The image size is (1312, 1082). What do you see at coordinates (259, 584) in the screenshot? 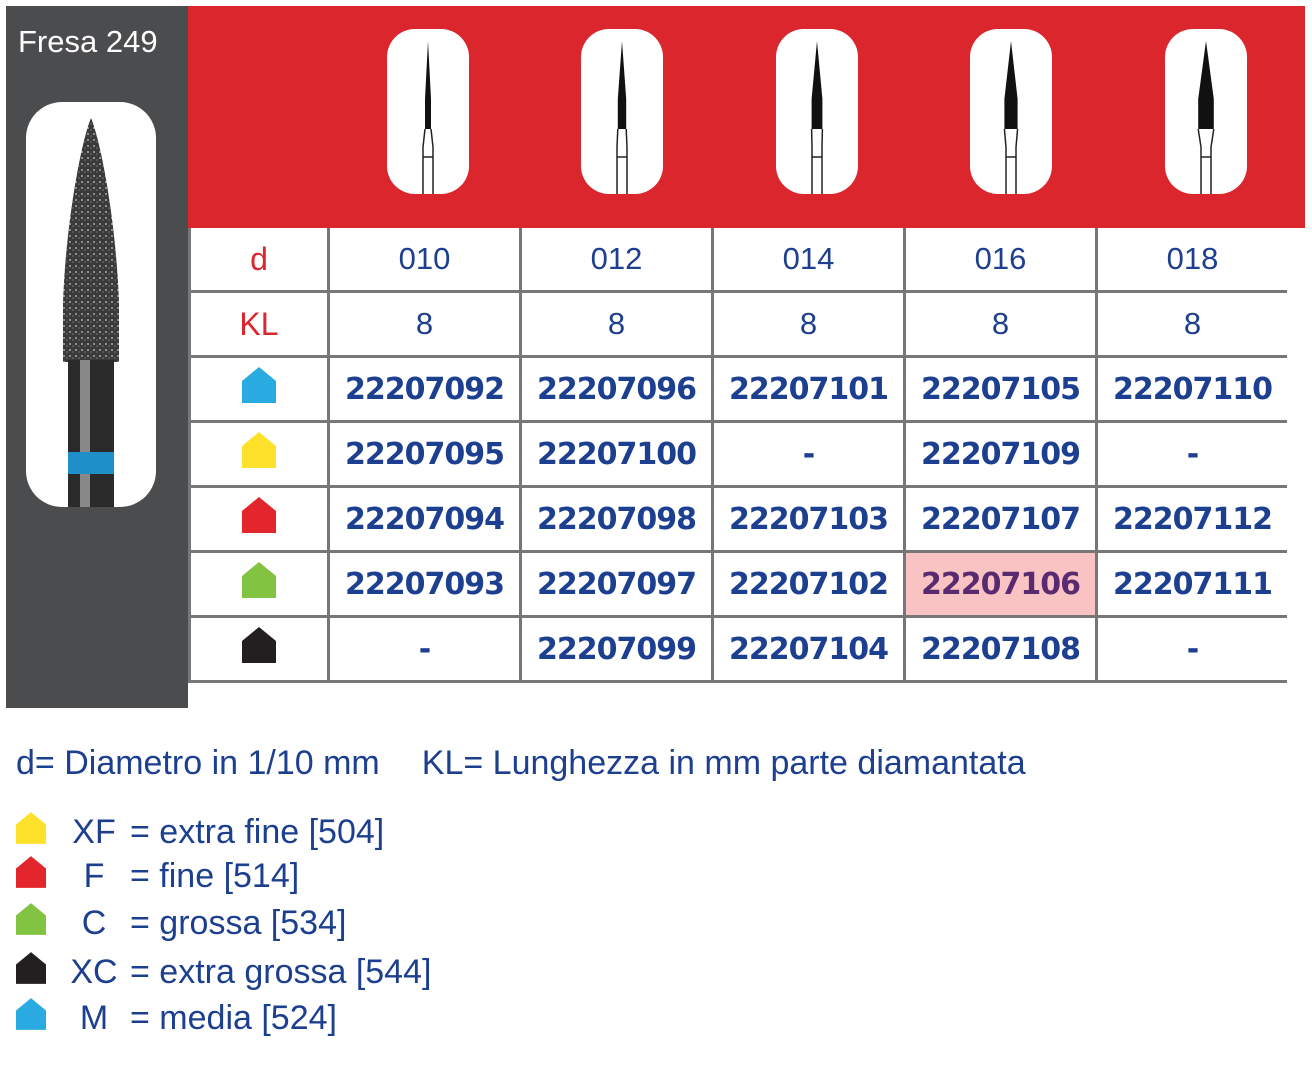
I see `green-grit-icon` at bounding box center [259, 584].